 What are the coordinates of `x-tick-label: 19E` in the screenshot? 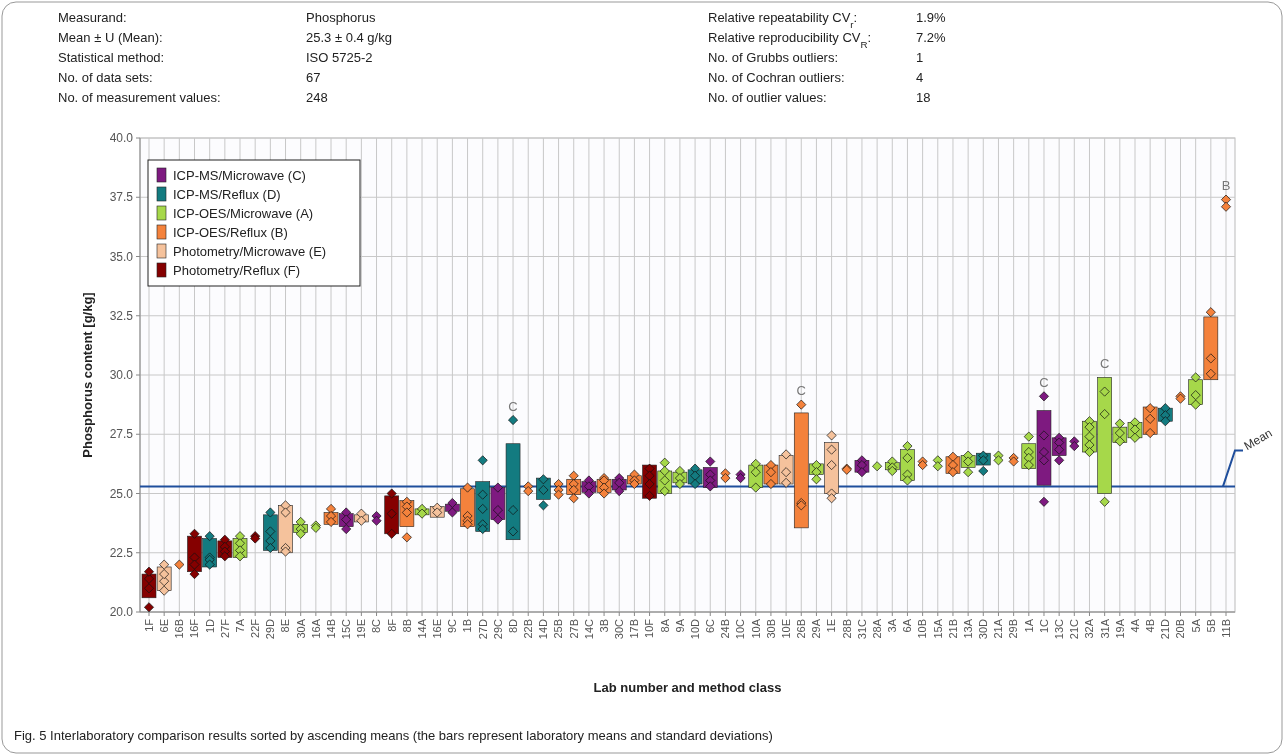 It's located at (361, 629).